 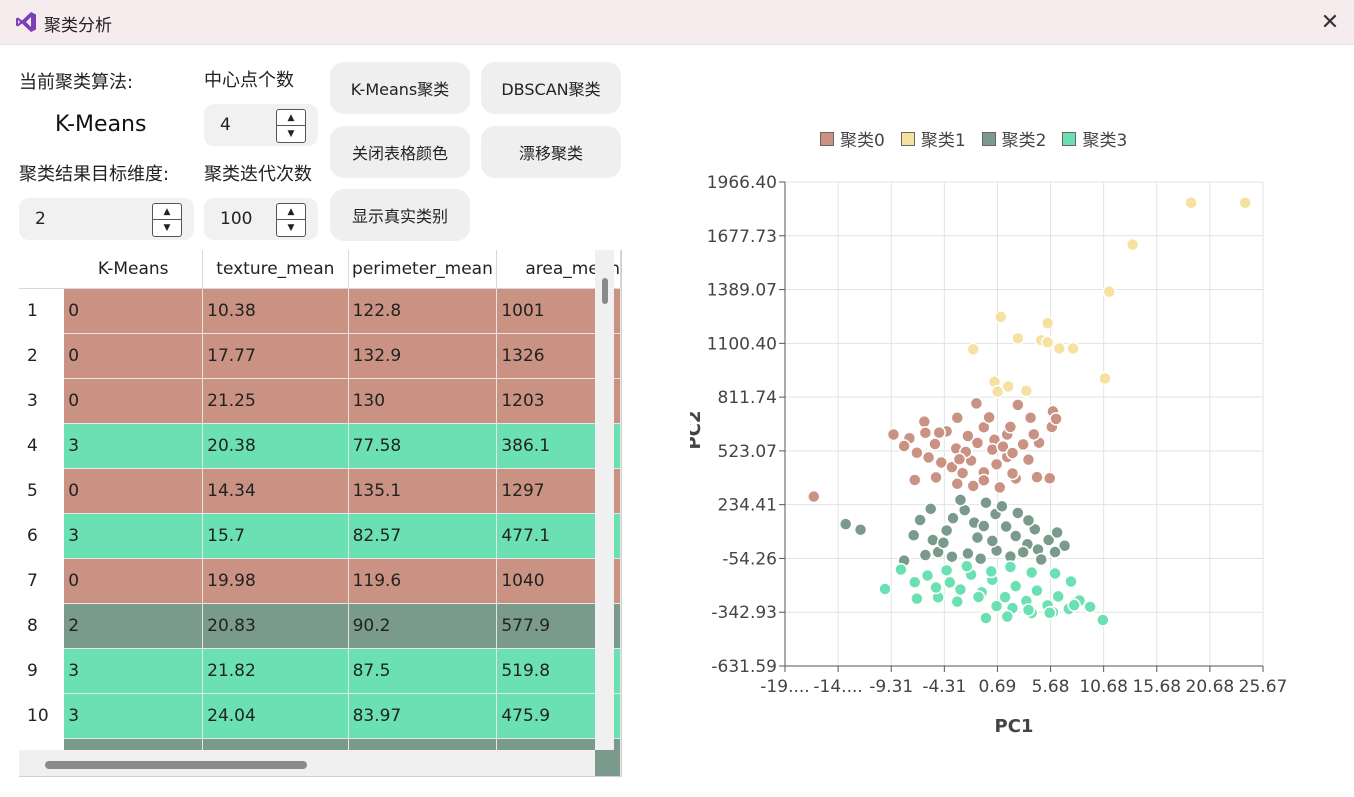 I want to click on centers-spinbox: 4 ▲ ▼, so click(x=261, y=125).